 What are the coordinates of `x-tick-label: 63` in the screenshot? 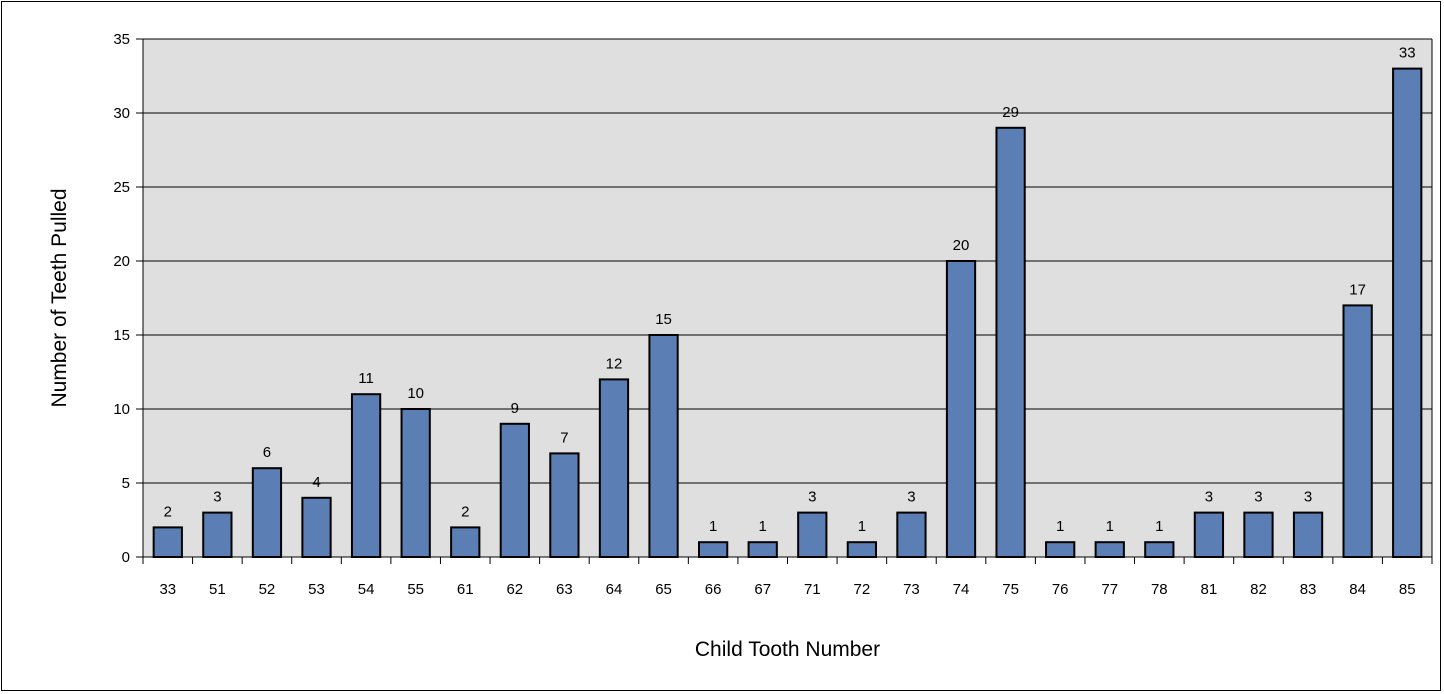 It's located at (564, 589).